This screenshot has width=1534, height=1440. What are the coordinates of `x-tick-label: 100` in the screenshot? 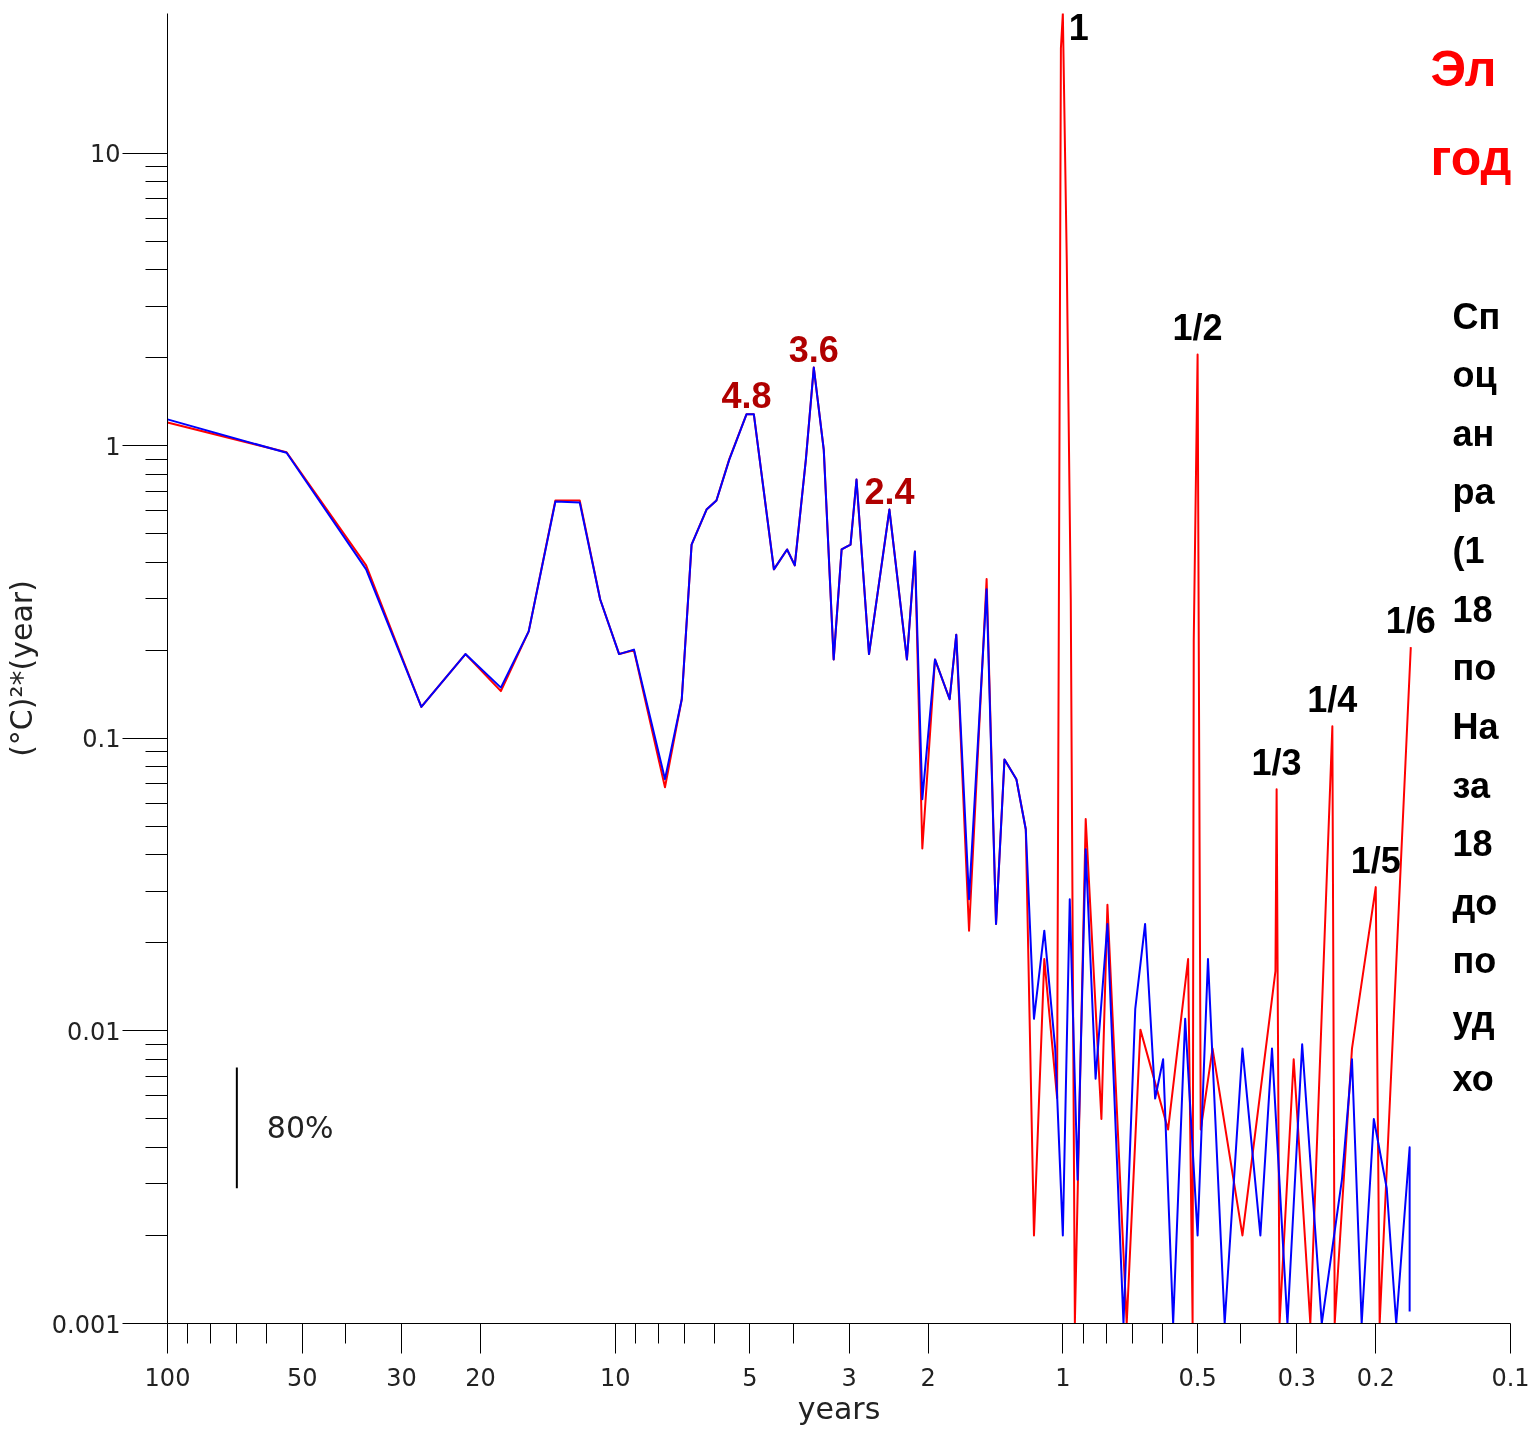 It's located at (167, 1377).